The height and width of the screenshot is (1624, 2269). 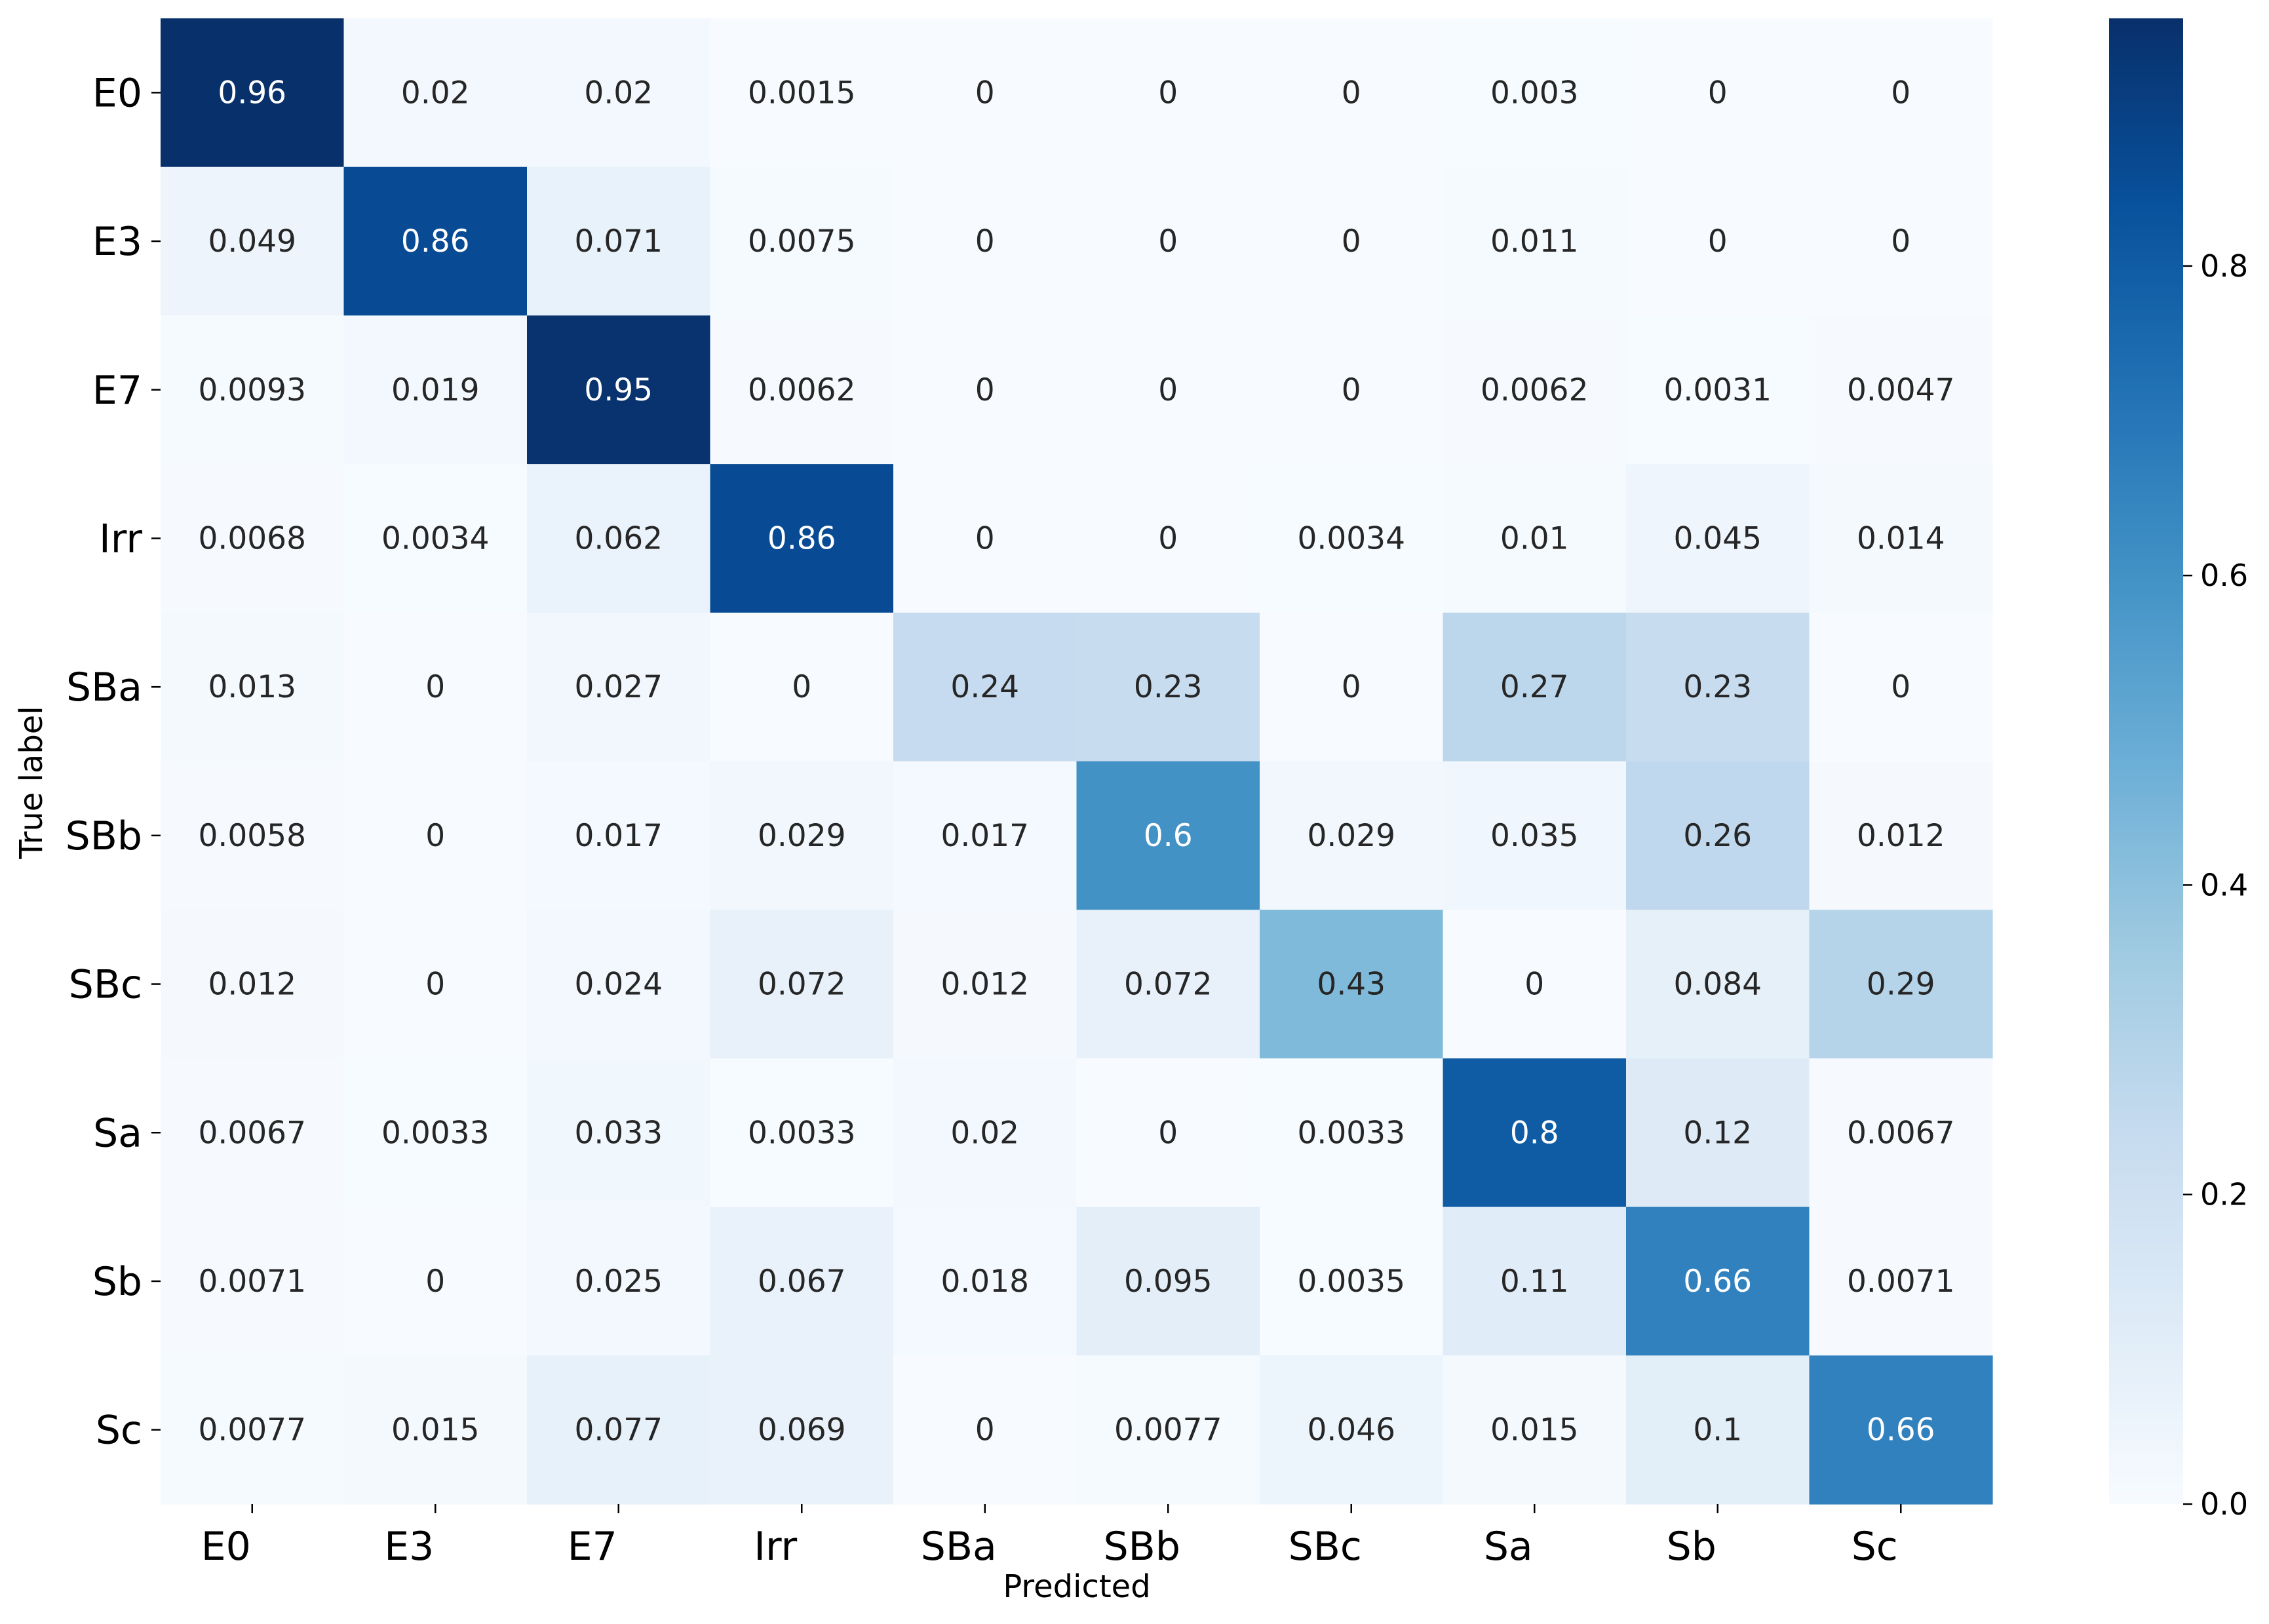 What do you see at coordinates (252, 1133) in the screenshot?
I see `cell-value-label: 0.0067` at bounding box center [252, 1133].